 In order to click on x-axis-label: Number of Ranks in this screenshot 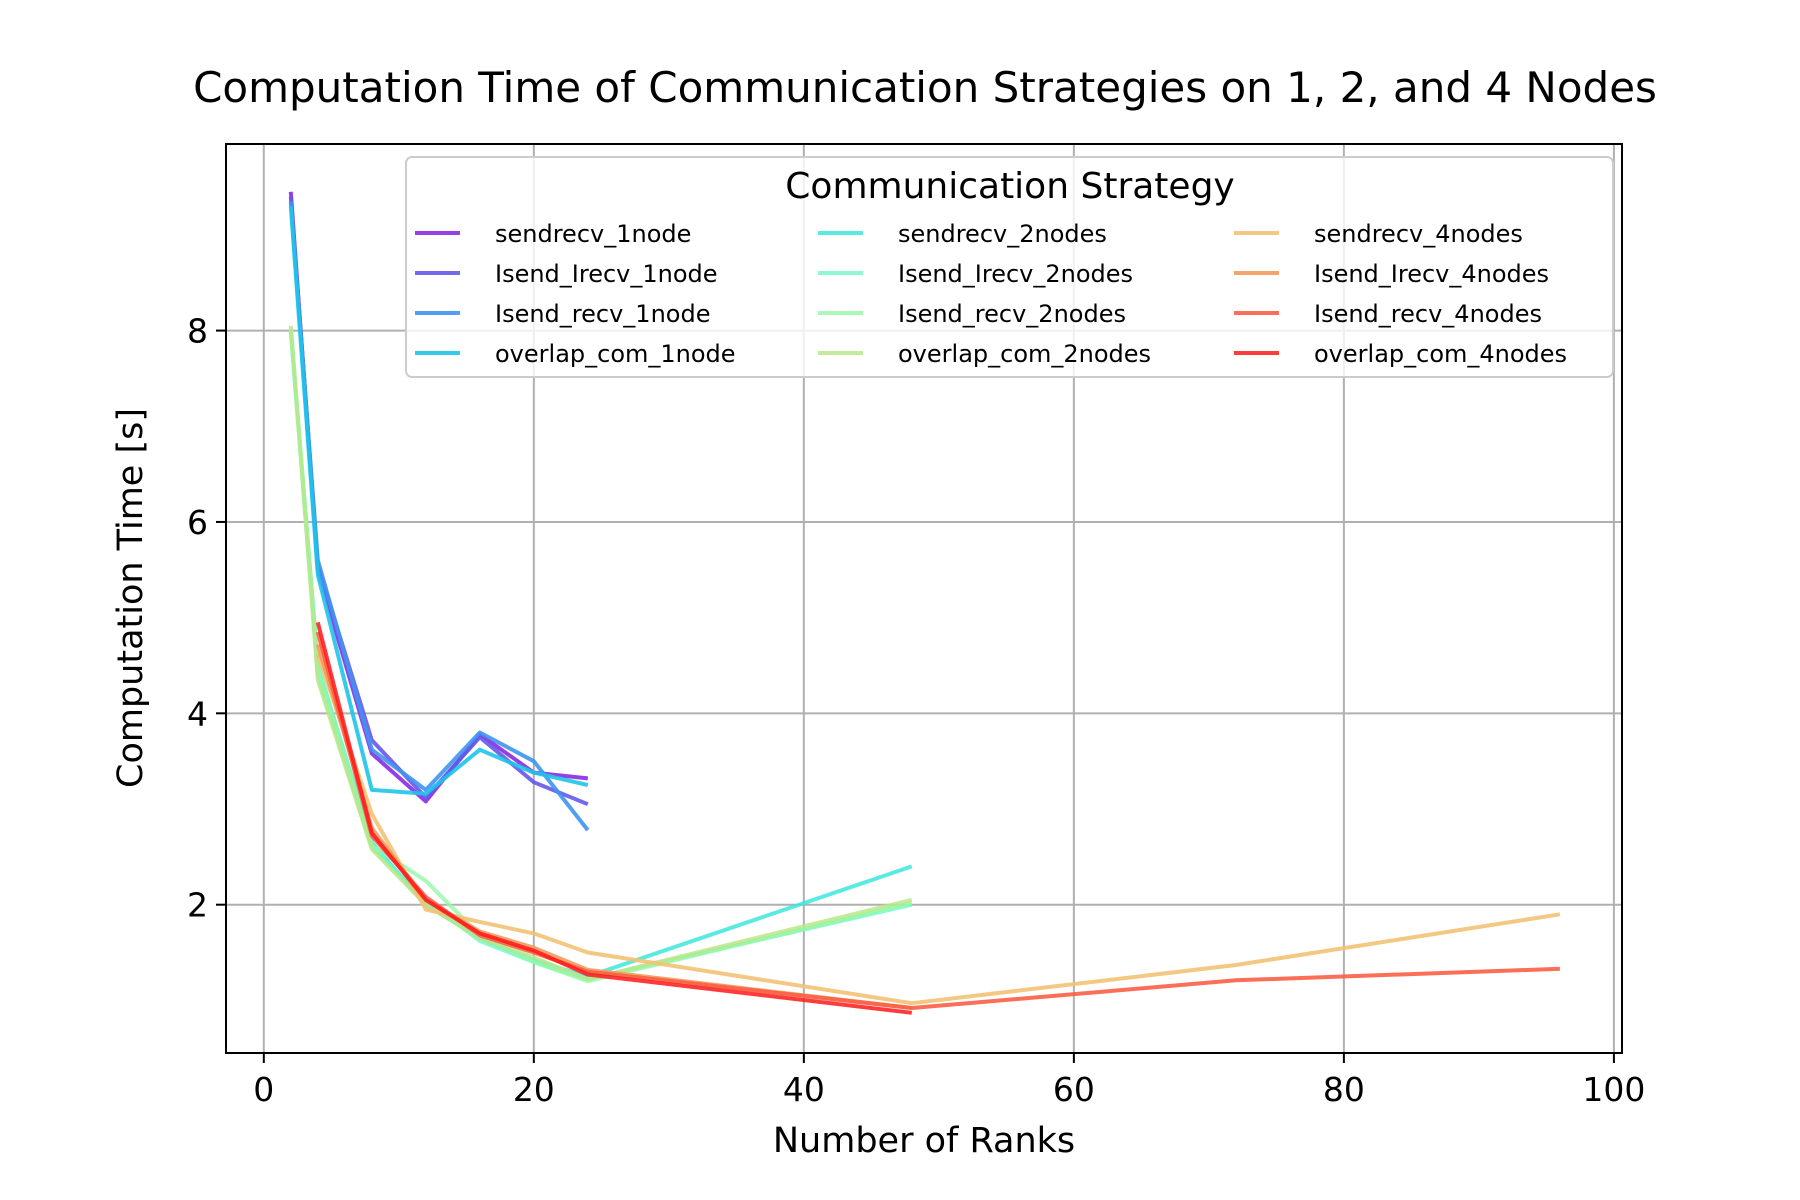, I will do `click(924, 1141)`.